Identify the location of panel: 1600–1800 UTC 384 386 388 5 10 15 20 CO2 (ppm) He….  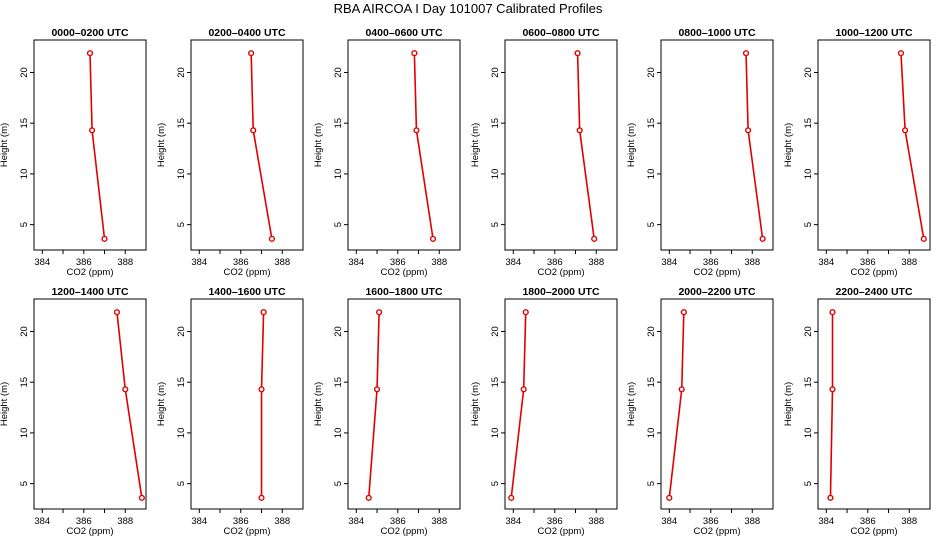
(387, 411).